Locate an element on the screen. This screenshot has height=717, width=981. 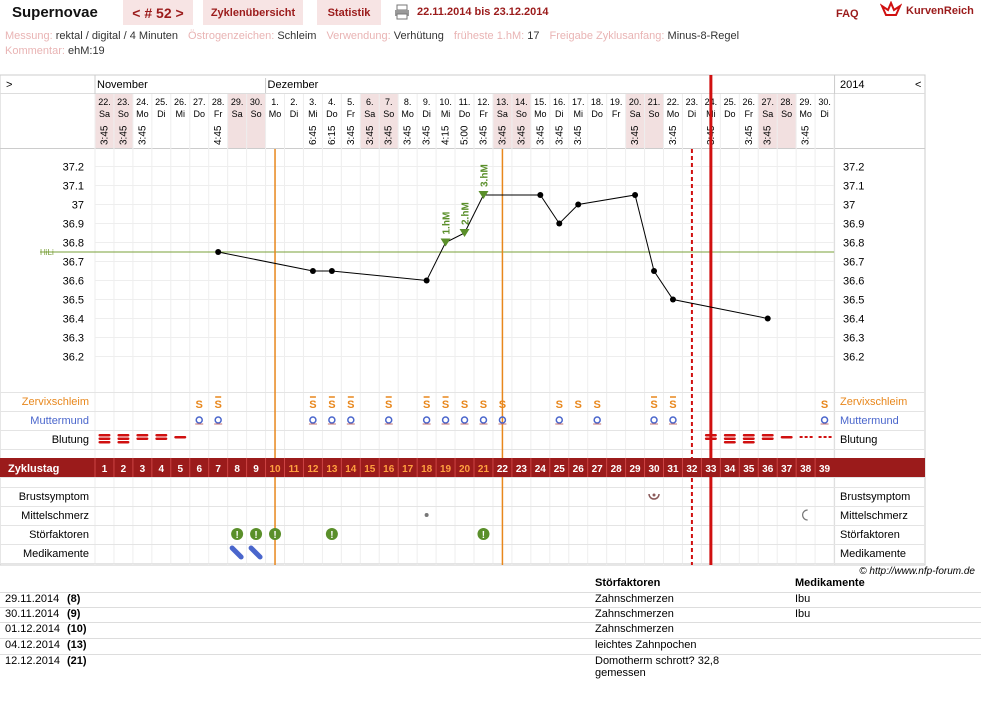
faq-link: FAQ is located at coordinates (847, 14).